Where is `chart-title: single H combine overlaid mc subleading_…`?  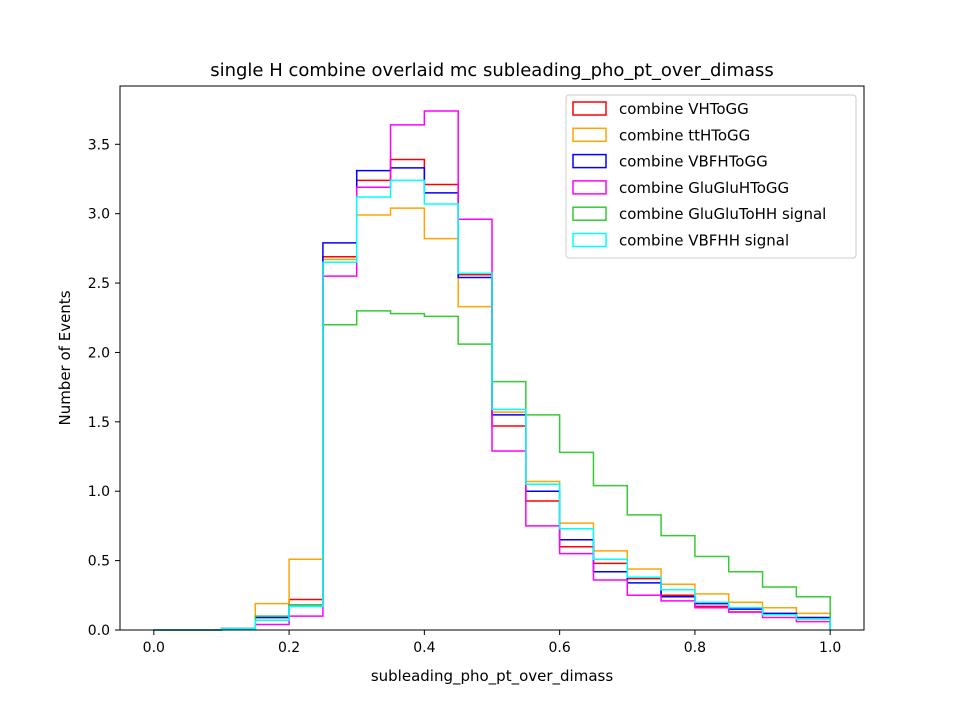
chart-title: single H combine overlaid mc subleading_… is located at coordinates (492, 70).